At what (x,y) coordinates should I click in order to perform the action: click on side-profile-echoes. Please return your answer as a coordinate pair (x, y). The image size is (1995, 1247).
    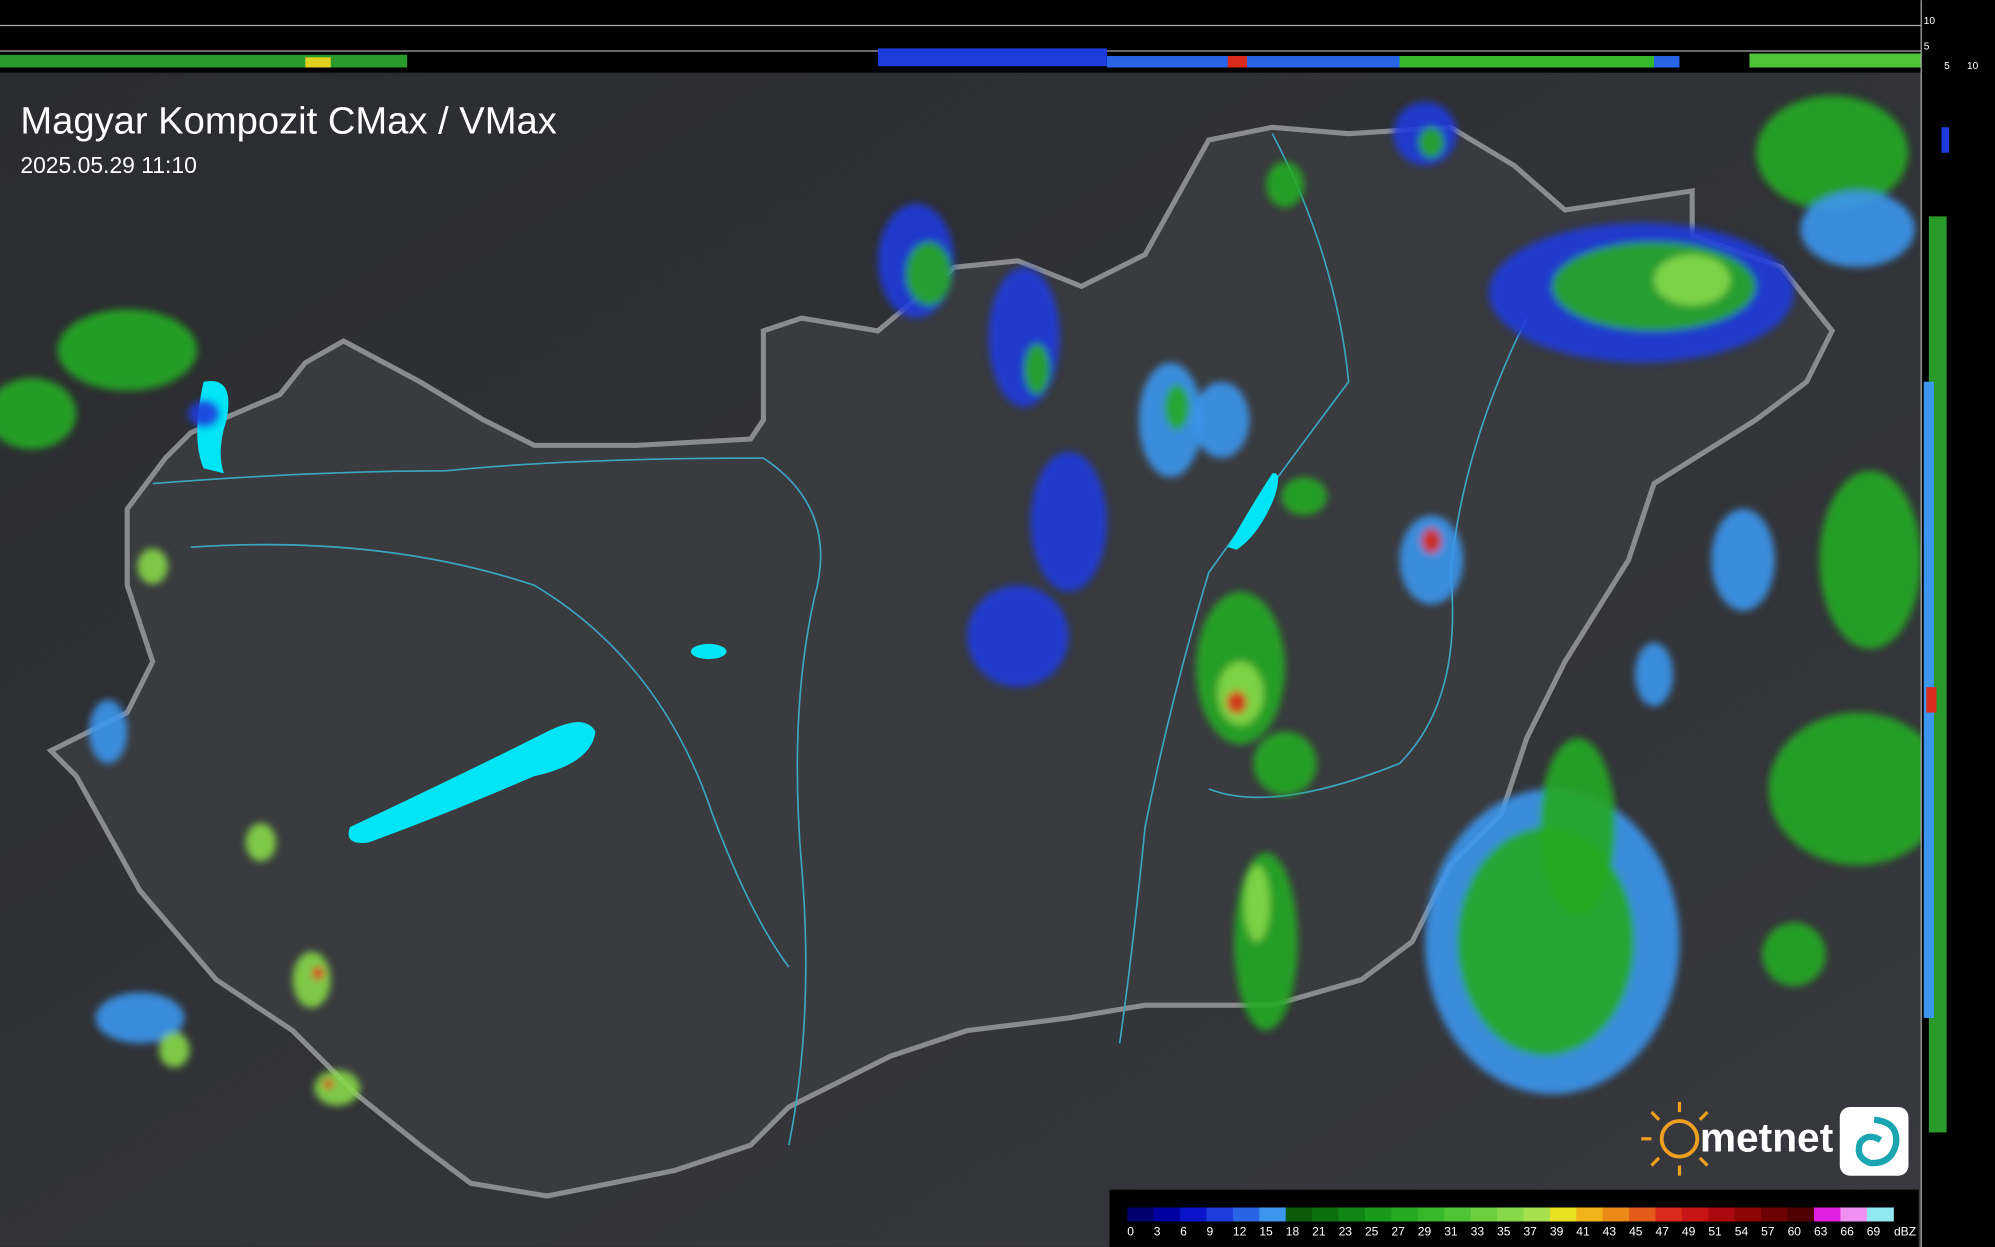
    Looking at the image, I should click on (1936, 630).